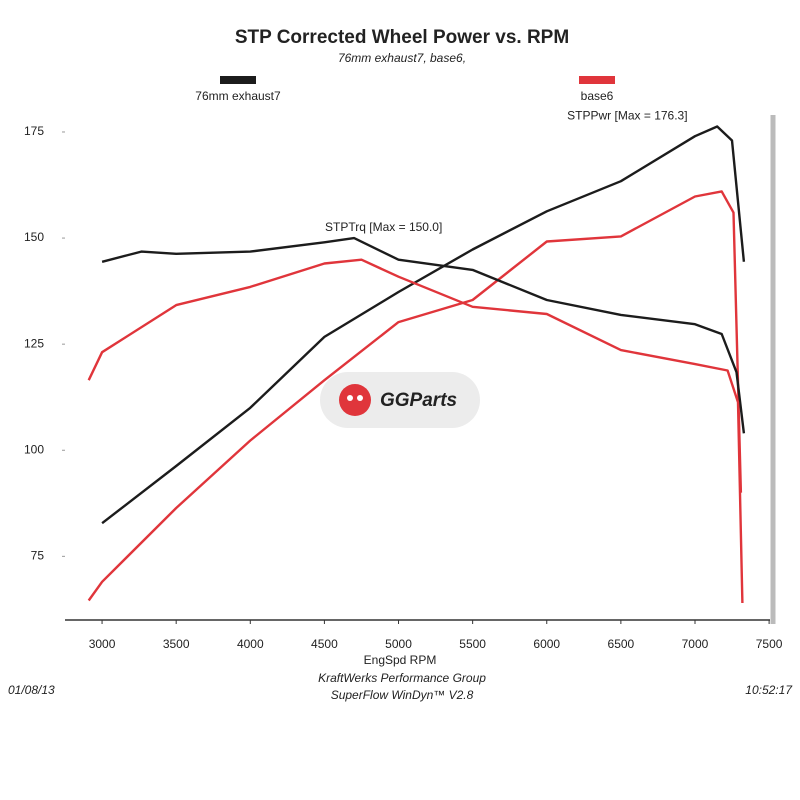 This screenshot has height=800, width=800. I want to click on legend-label: base6, so click(597, 96).